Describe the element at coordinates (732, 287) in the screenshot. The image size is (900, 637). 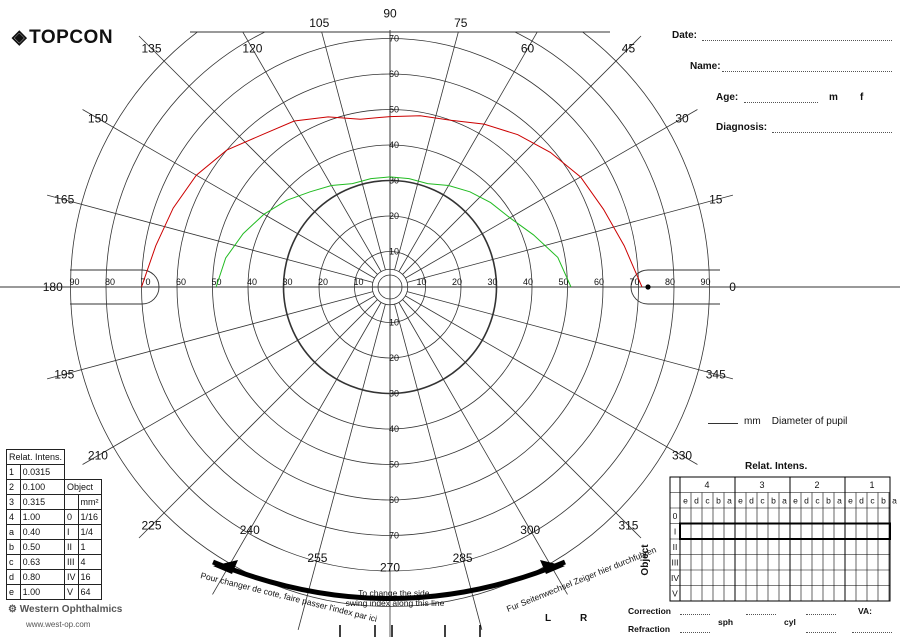
I see `meridian-label-0: 0` at that location.